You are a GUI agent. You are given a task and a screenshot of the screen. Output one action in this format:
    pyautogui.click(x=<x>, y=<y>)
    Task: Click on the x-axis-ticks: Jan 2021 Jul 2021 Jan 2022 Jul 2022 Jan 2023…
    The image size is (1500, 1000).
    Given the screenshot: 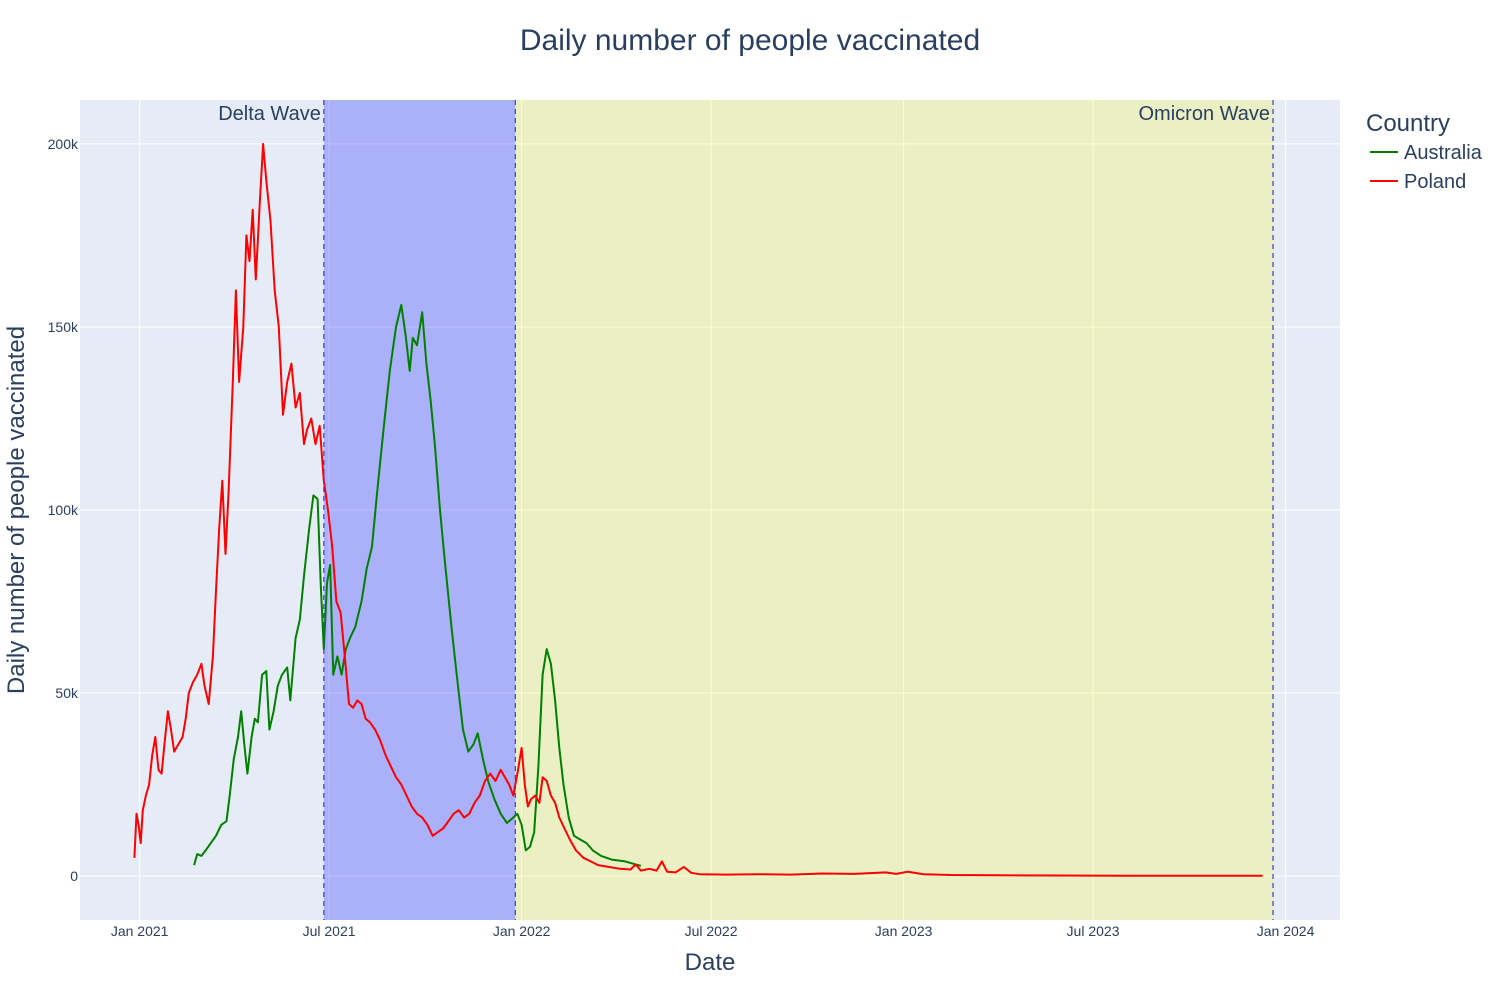 What is the action you would take?
    pyautogui.click(x=713, y=931)
    